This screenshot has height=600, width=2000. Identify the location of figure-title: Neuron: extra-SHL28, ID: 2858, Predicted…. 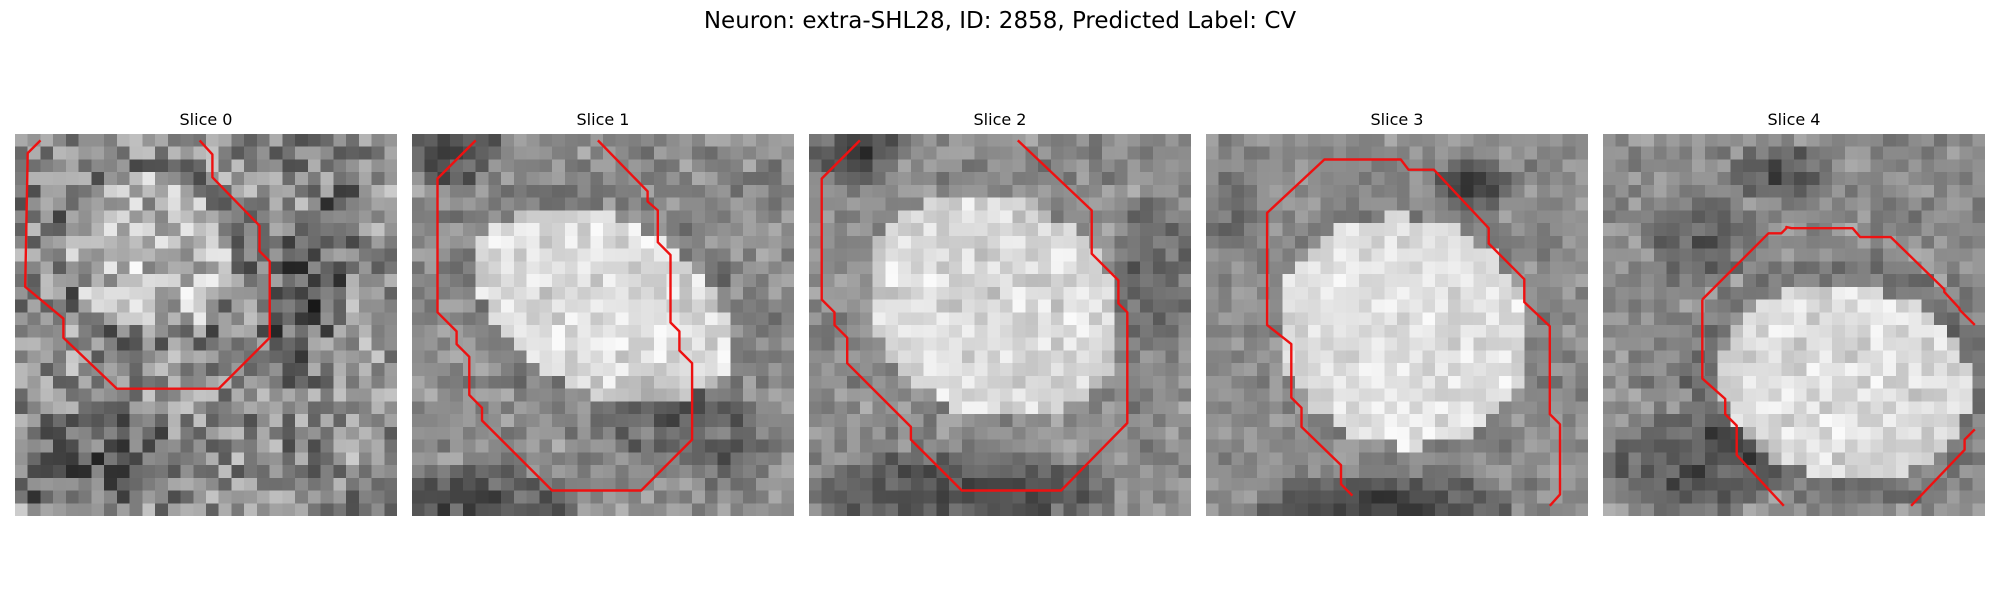
(1000, 21).